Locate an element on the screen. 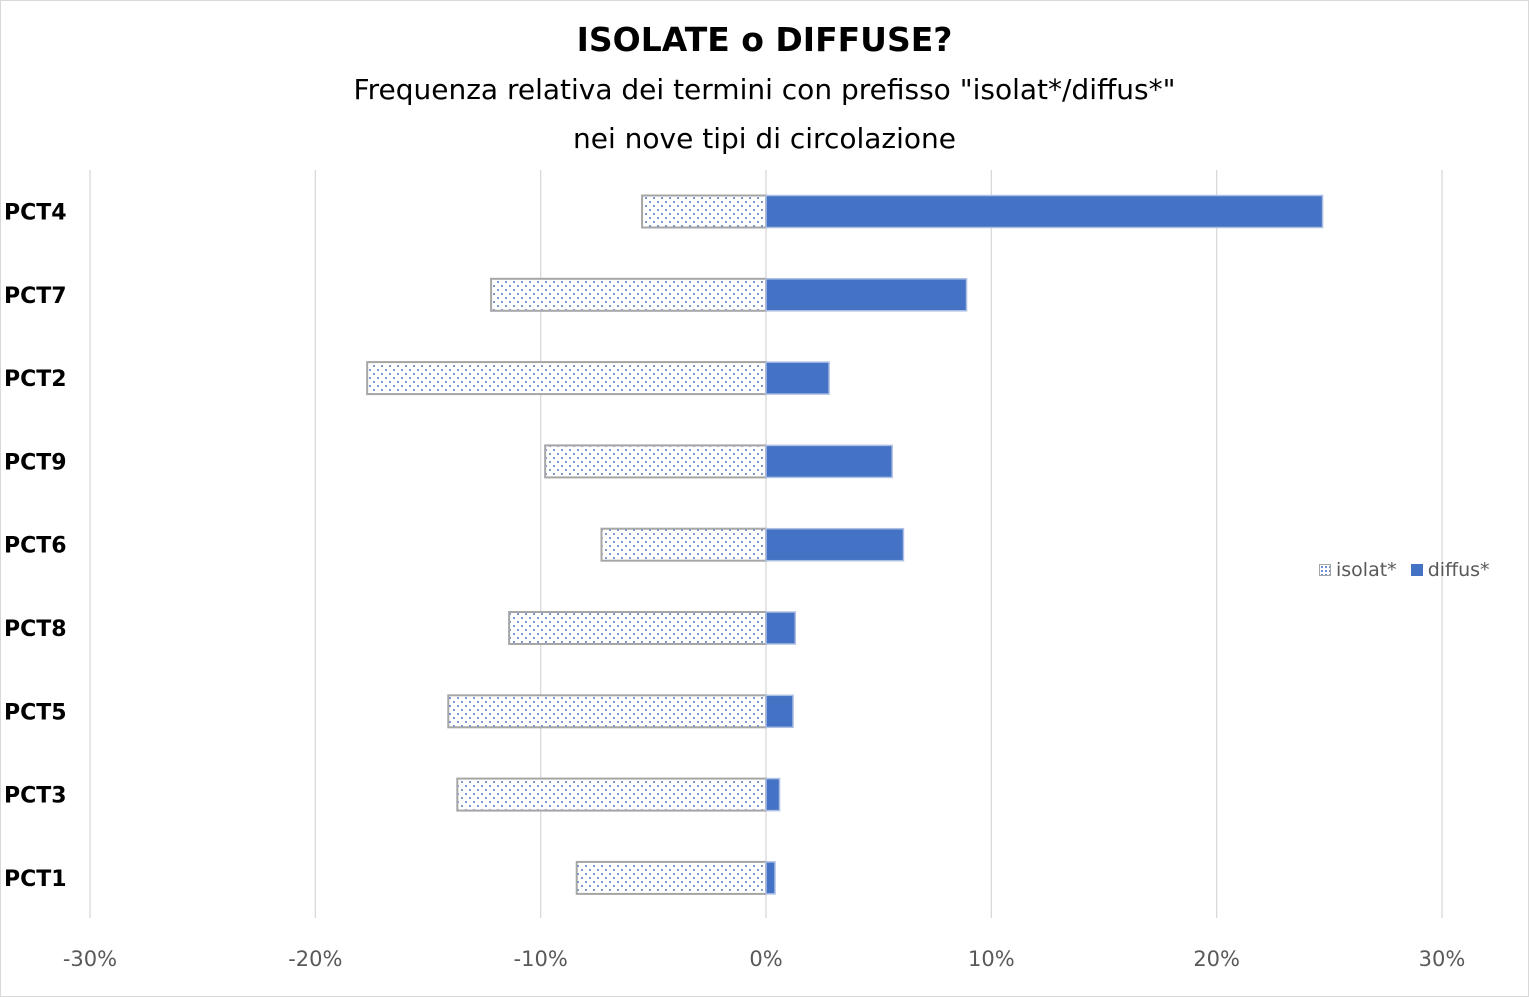 The width and height of the screenshot is (1529, 997). bar-diffus-pct6 is located at coordinates (835, 544).